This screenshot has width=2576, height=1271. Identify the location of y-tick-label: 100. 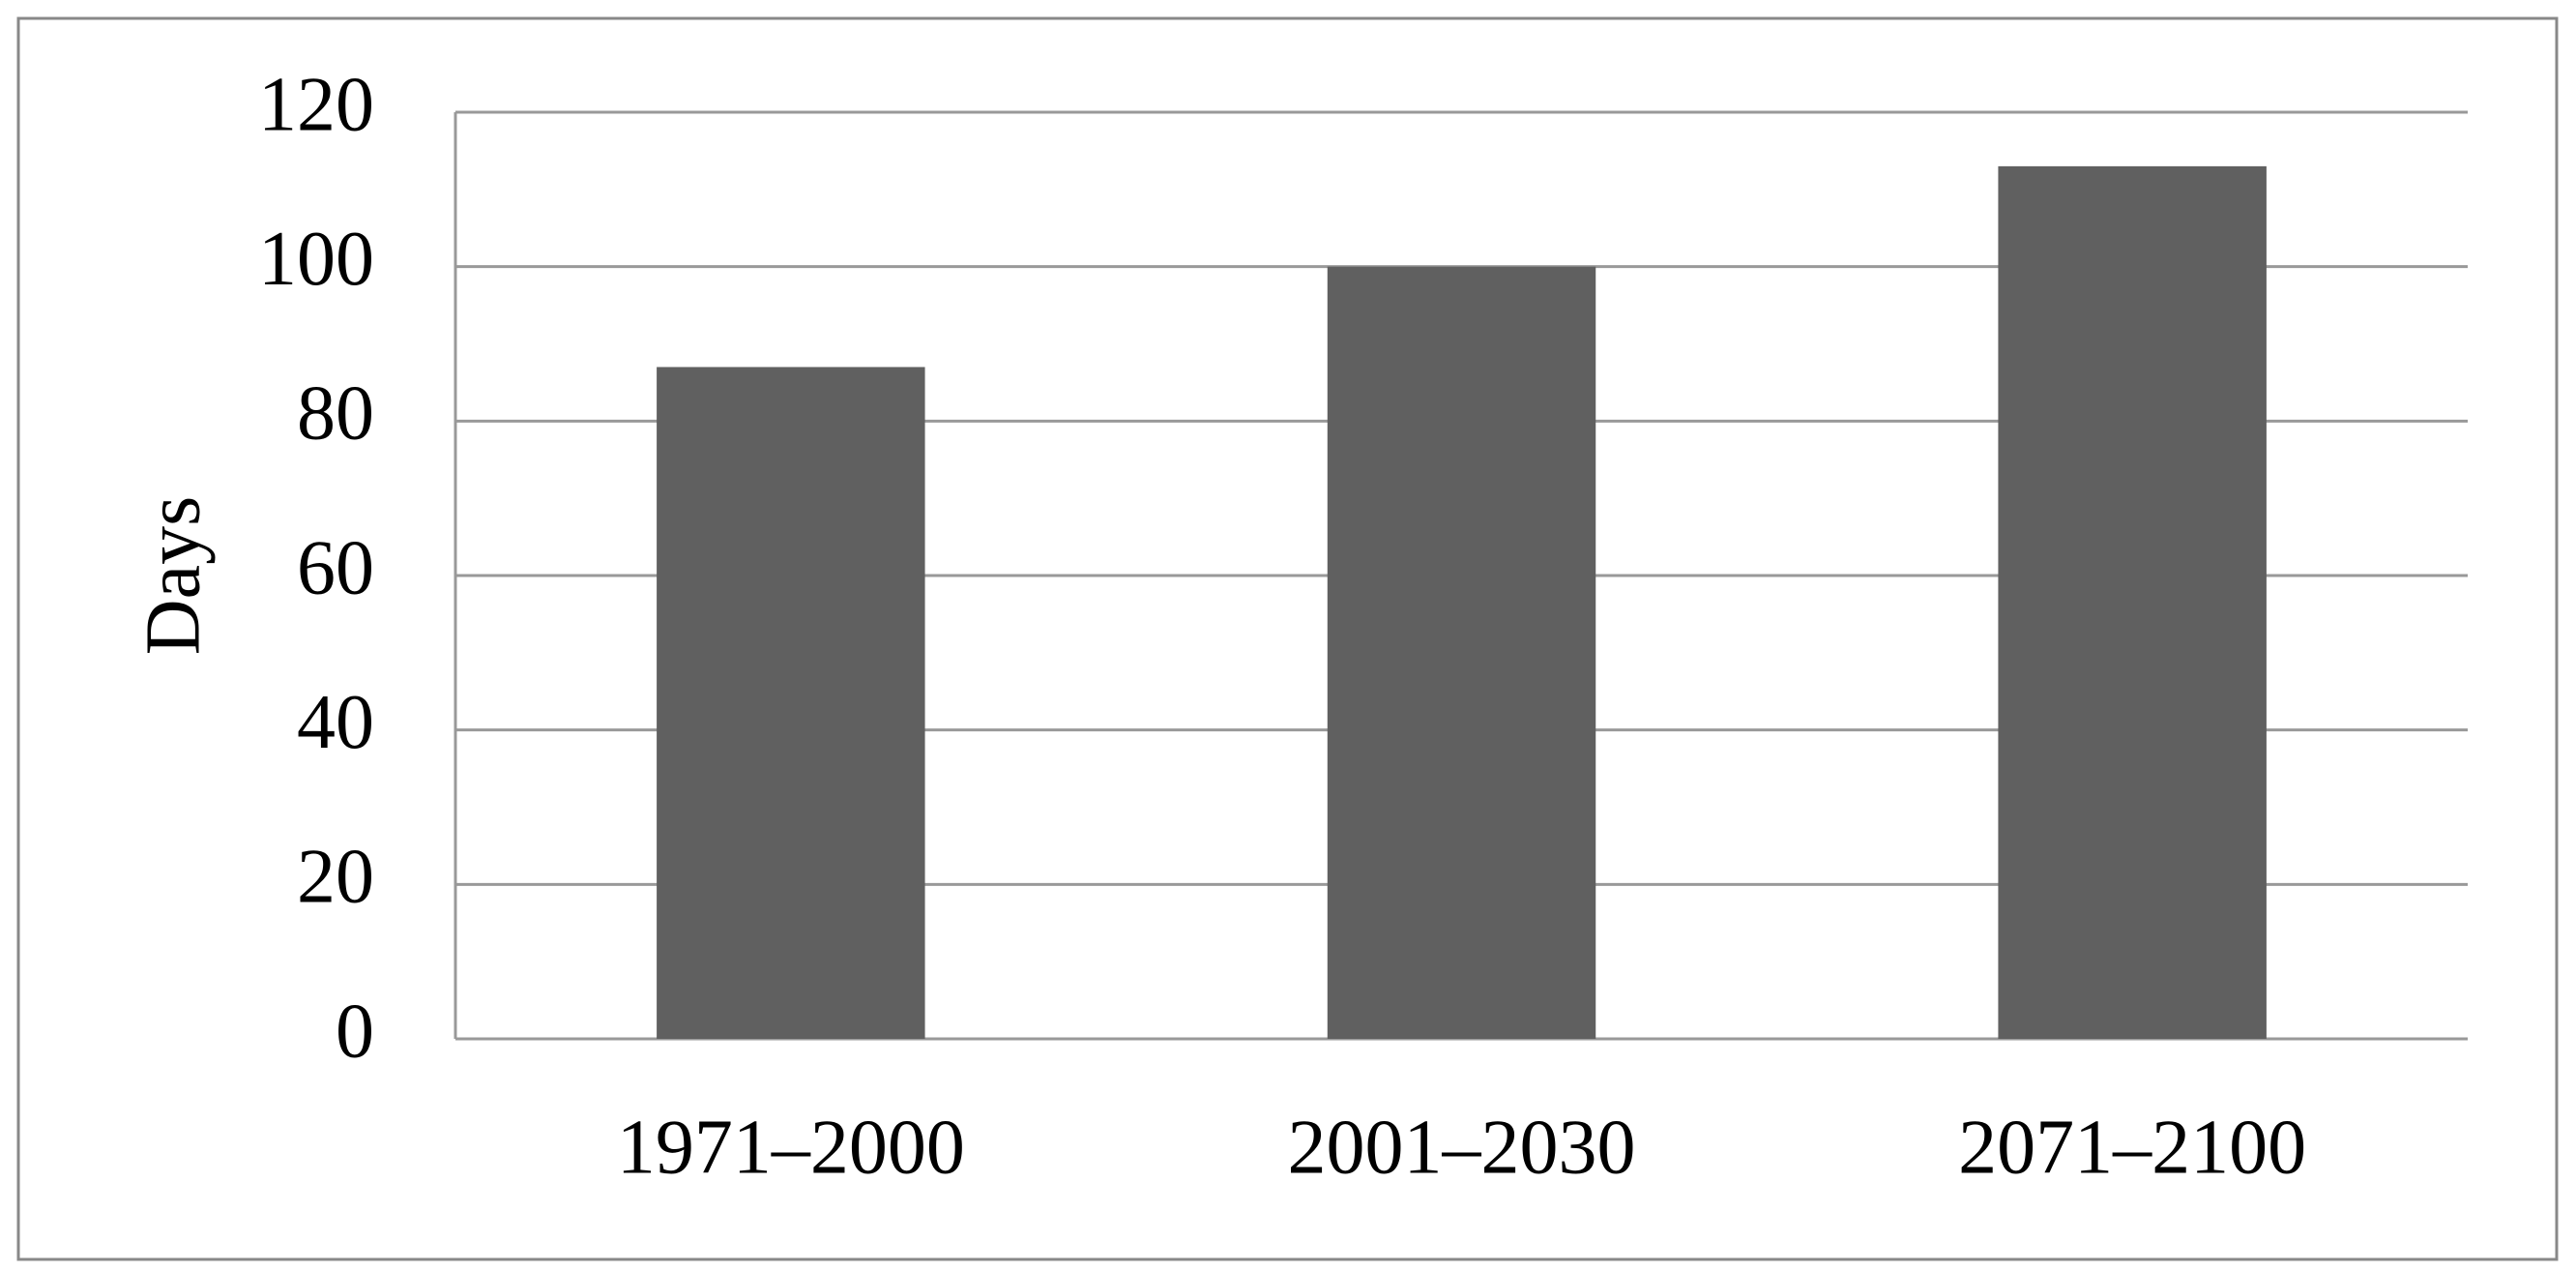
(316, 260).